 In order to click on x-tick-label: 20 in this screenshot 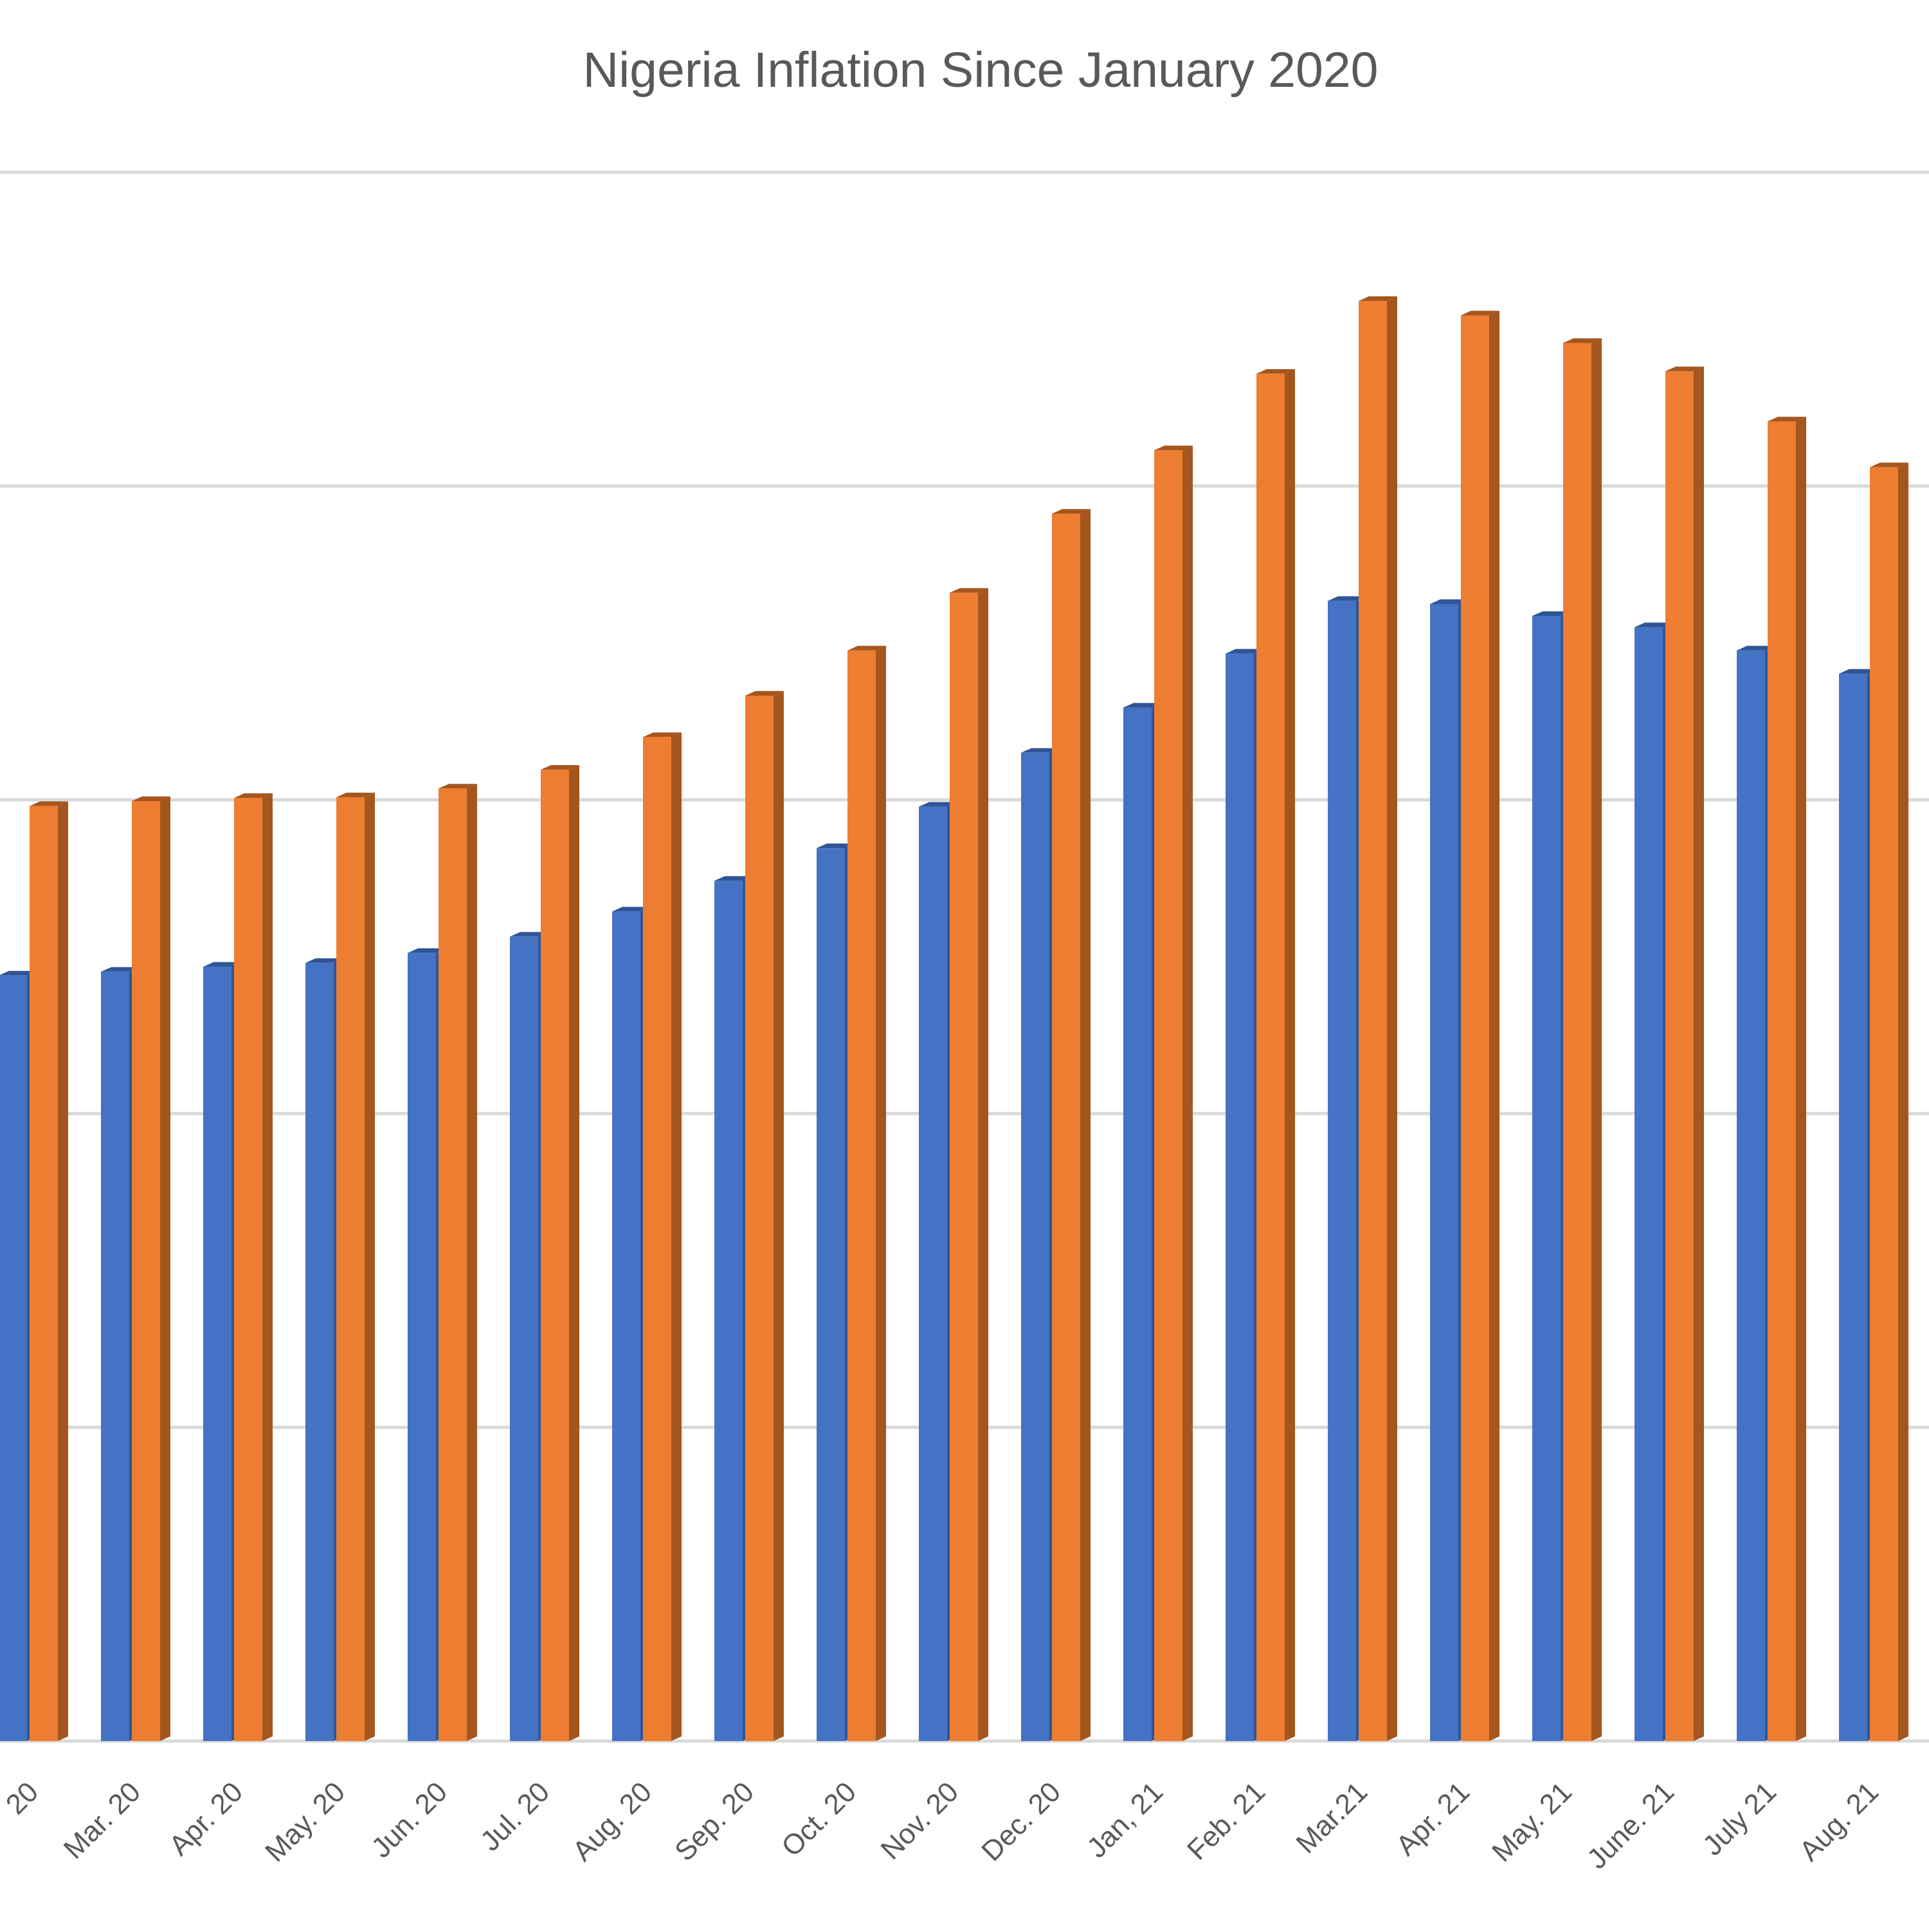, I will do `click(22, 1798)`.